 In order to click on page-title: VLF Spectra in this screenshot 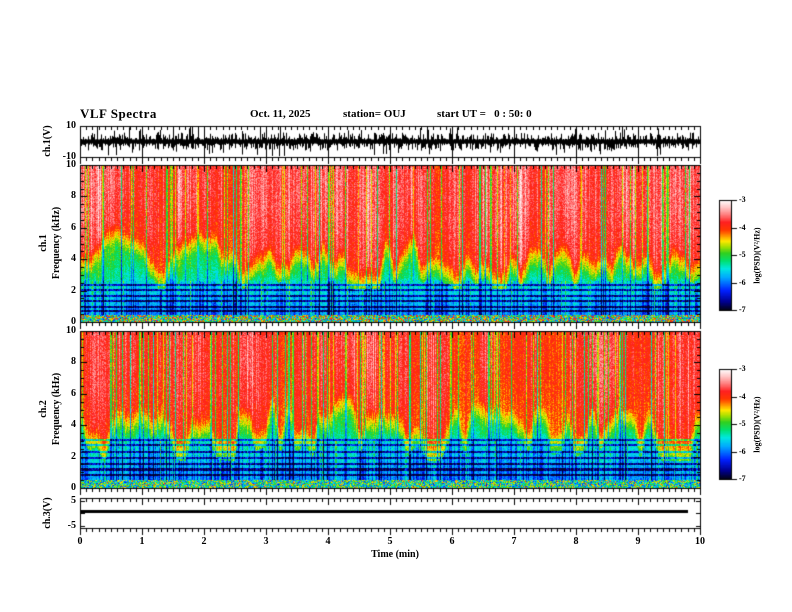, I will do `click(118, 113)`.